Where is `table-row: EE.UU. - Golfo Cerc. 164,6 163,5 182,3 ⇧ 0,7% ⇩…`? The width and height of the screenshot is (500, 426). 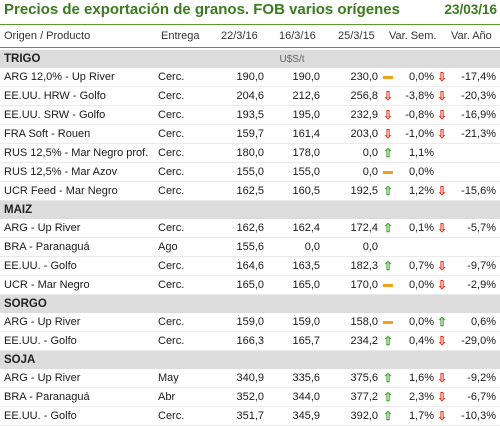 table-row: EE.UU. - Golfo Cerc. 164,6 163,5 182,3 ⇧ 0,7% ⇩… is located at coordinates (250, 266).